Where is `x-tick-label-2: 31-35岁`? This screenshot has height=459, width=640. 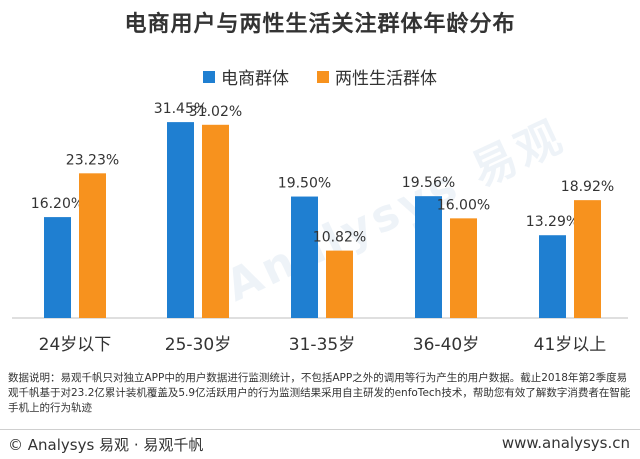
x-tick-label-2: 31-35岁 is located at coordinates (322, 345).